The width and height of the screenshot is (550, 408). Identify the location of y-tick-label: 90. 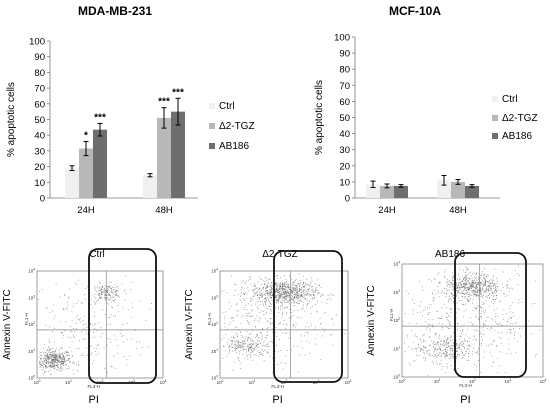
(344, 54).